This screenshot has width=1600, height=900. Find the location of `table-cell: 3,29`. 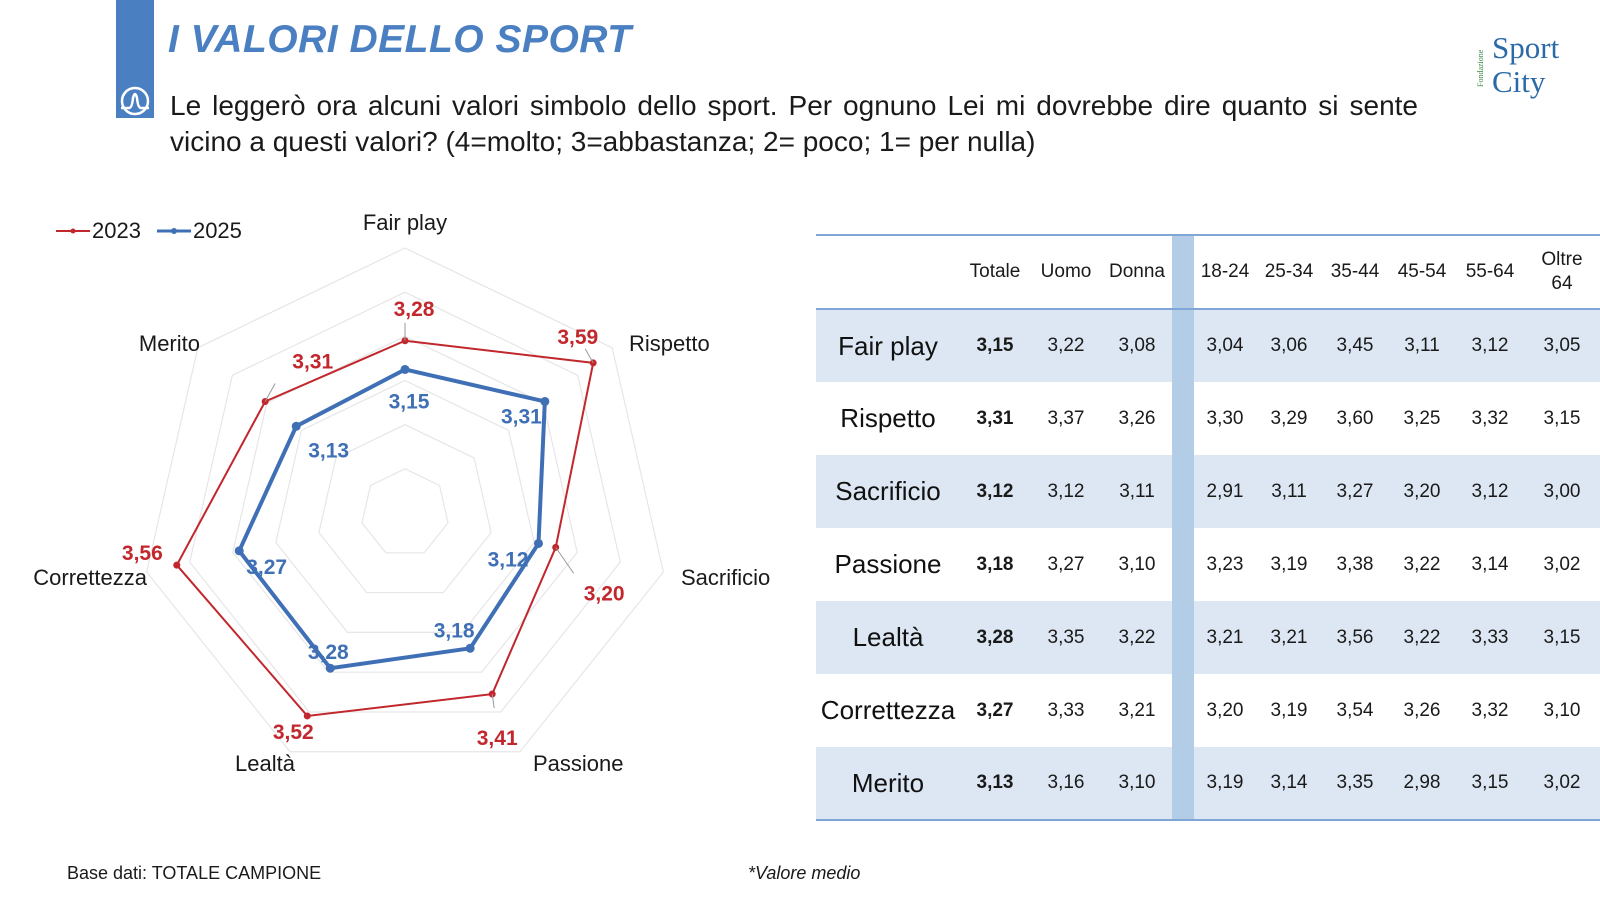

table-cell: 3,29 is located at coordinates (1289, 418).